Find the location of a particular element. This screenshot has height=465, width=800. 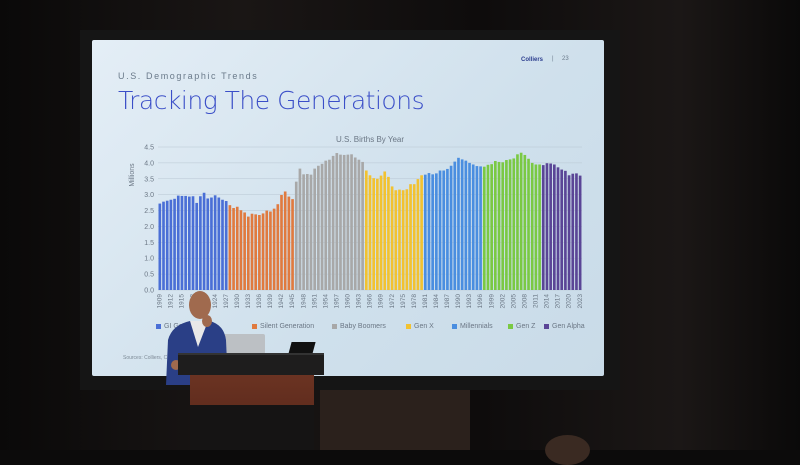

bar-1973 is located at coordinates (396, 240).